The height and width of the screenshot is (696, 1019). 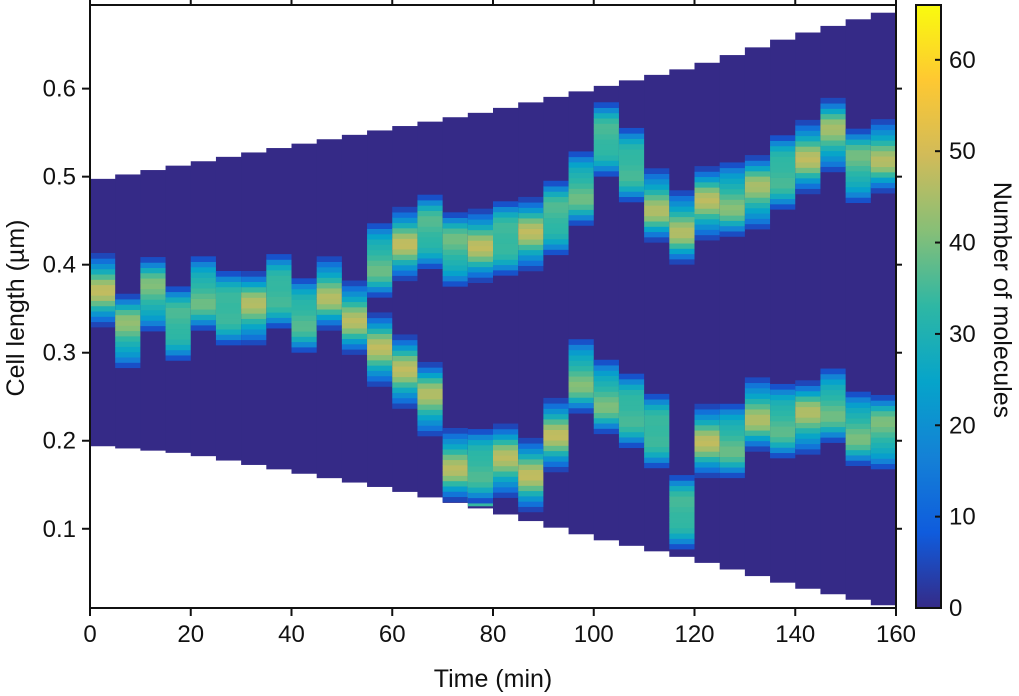 What do you see at coordinates (955, 334) in the screenshot?
I see `colorbar-ticks: 0 10 20 30 40 50 60` at bounding box center [955, 334].